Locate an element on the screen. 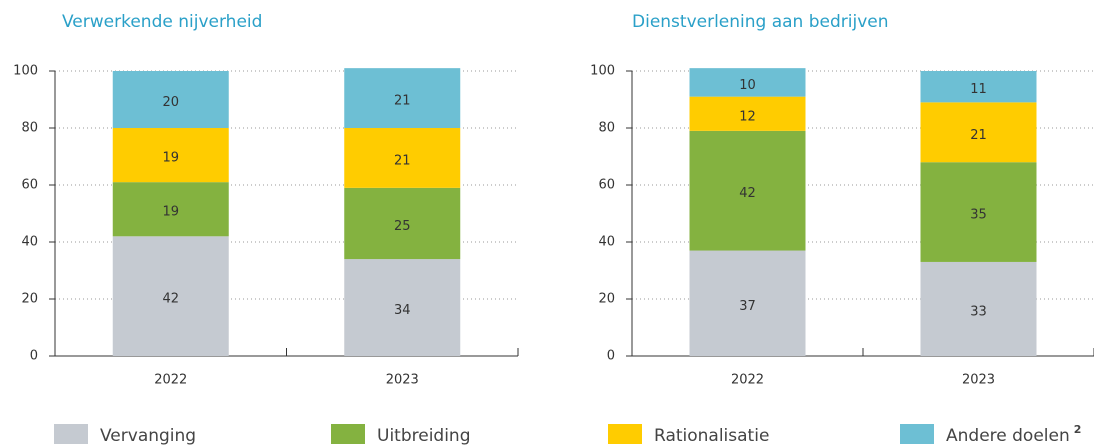 Image resolution: width=1094 pixels, height=446 pixels. legend-item: Rationalisatie is located at coordinates (688, 435).